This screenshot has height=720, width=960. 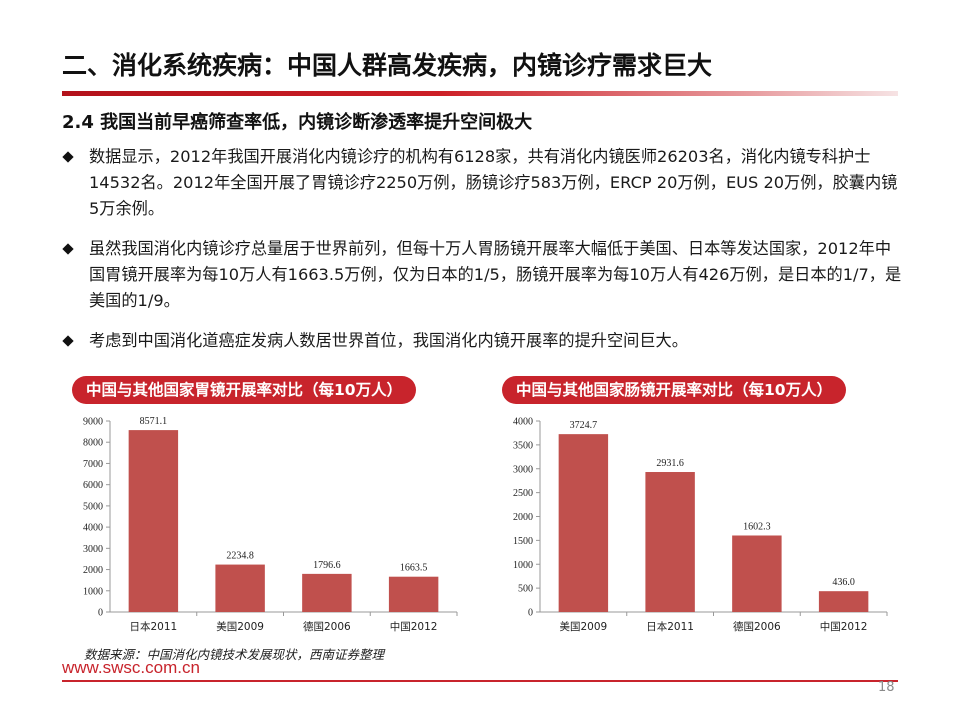 What do you see at coordinates (843, 582) in the screenshot?
I see `bar-value-label: 436.0` at bounding box center [843, 582].